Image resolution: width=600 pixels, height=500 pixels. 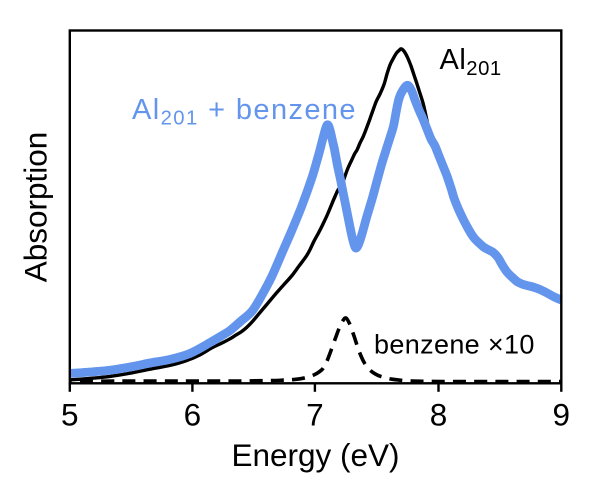 What do you see at coordinates (193, 414) in the screenshot?
I see `svg-text: 6` at bounding box center [193, 414].